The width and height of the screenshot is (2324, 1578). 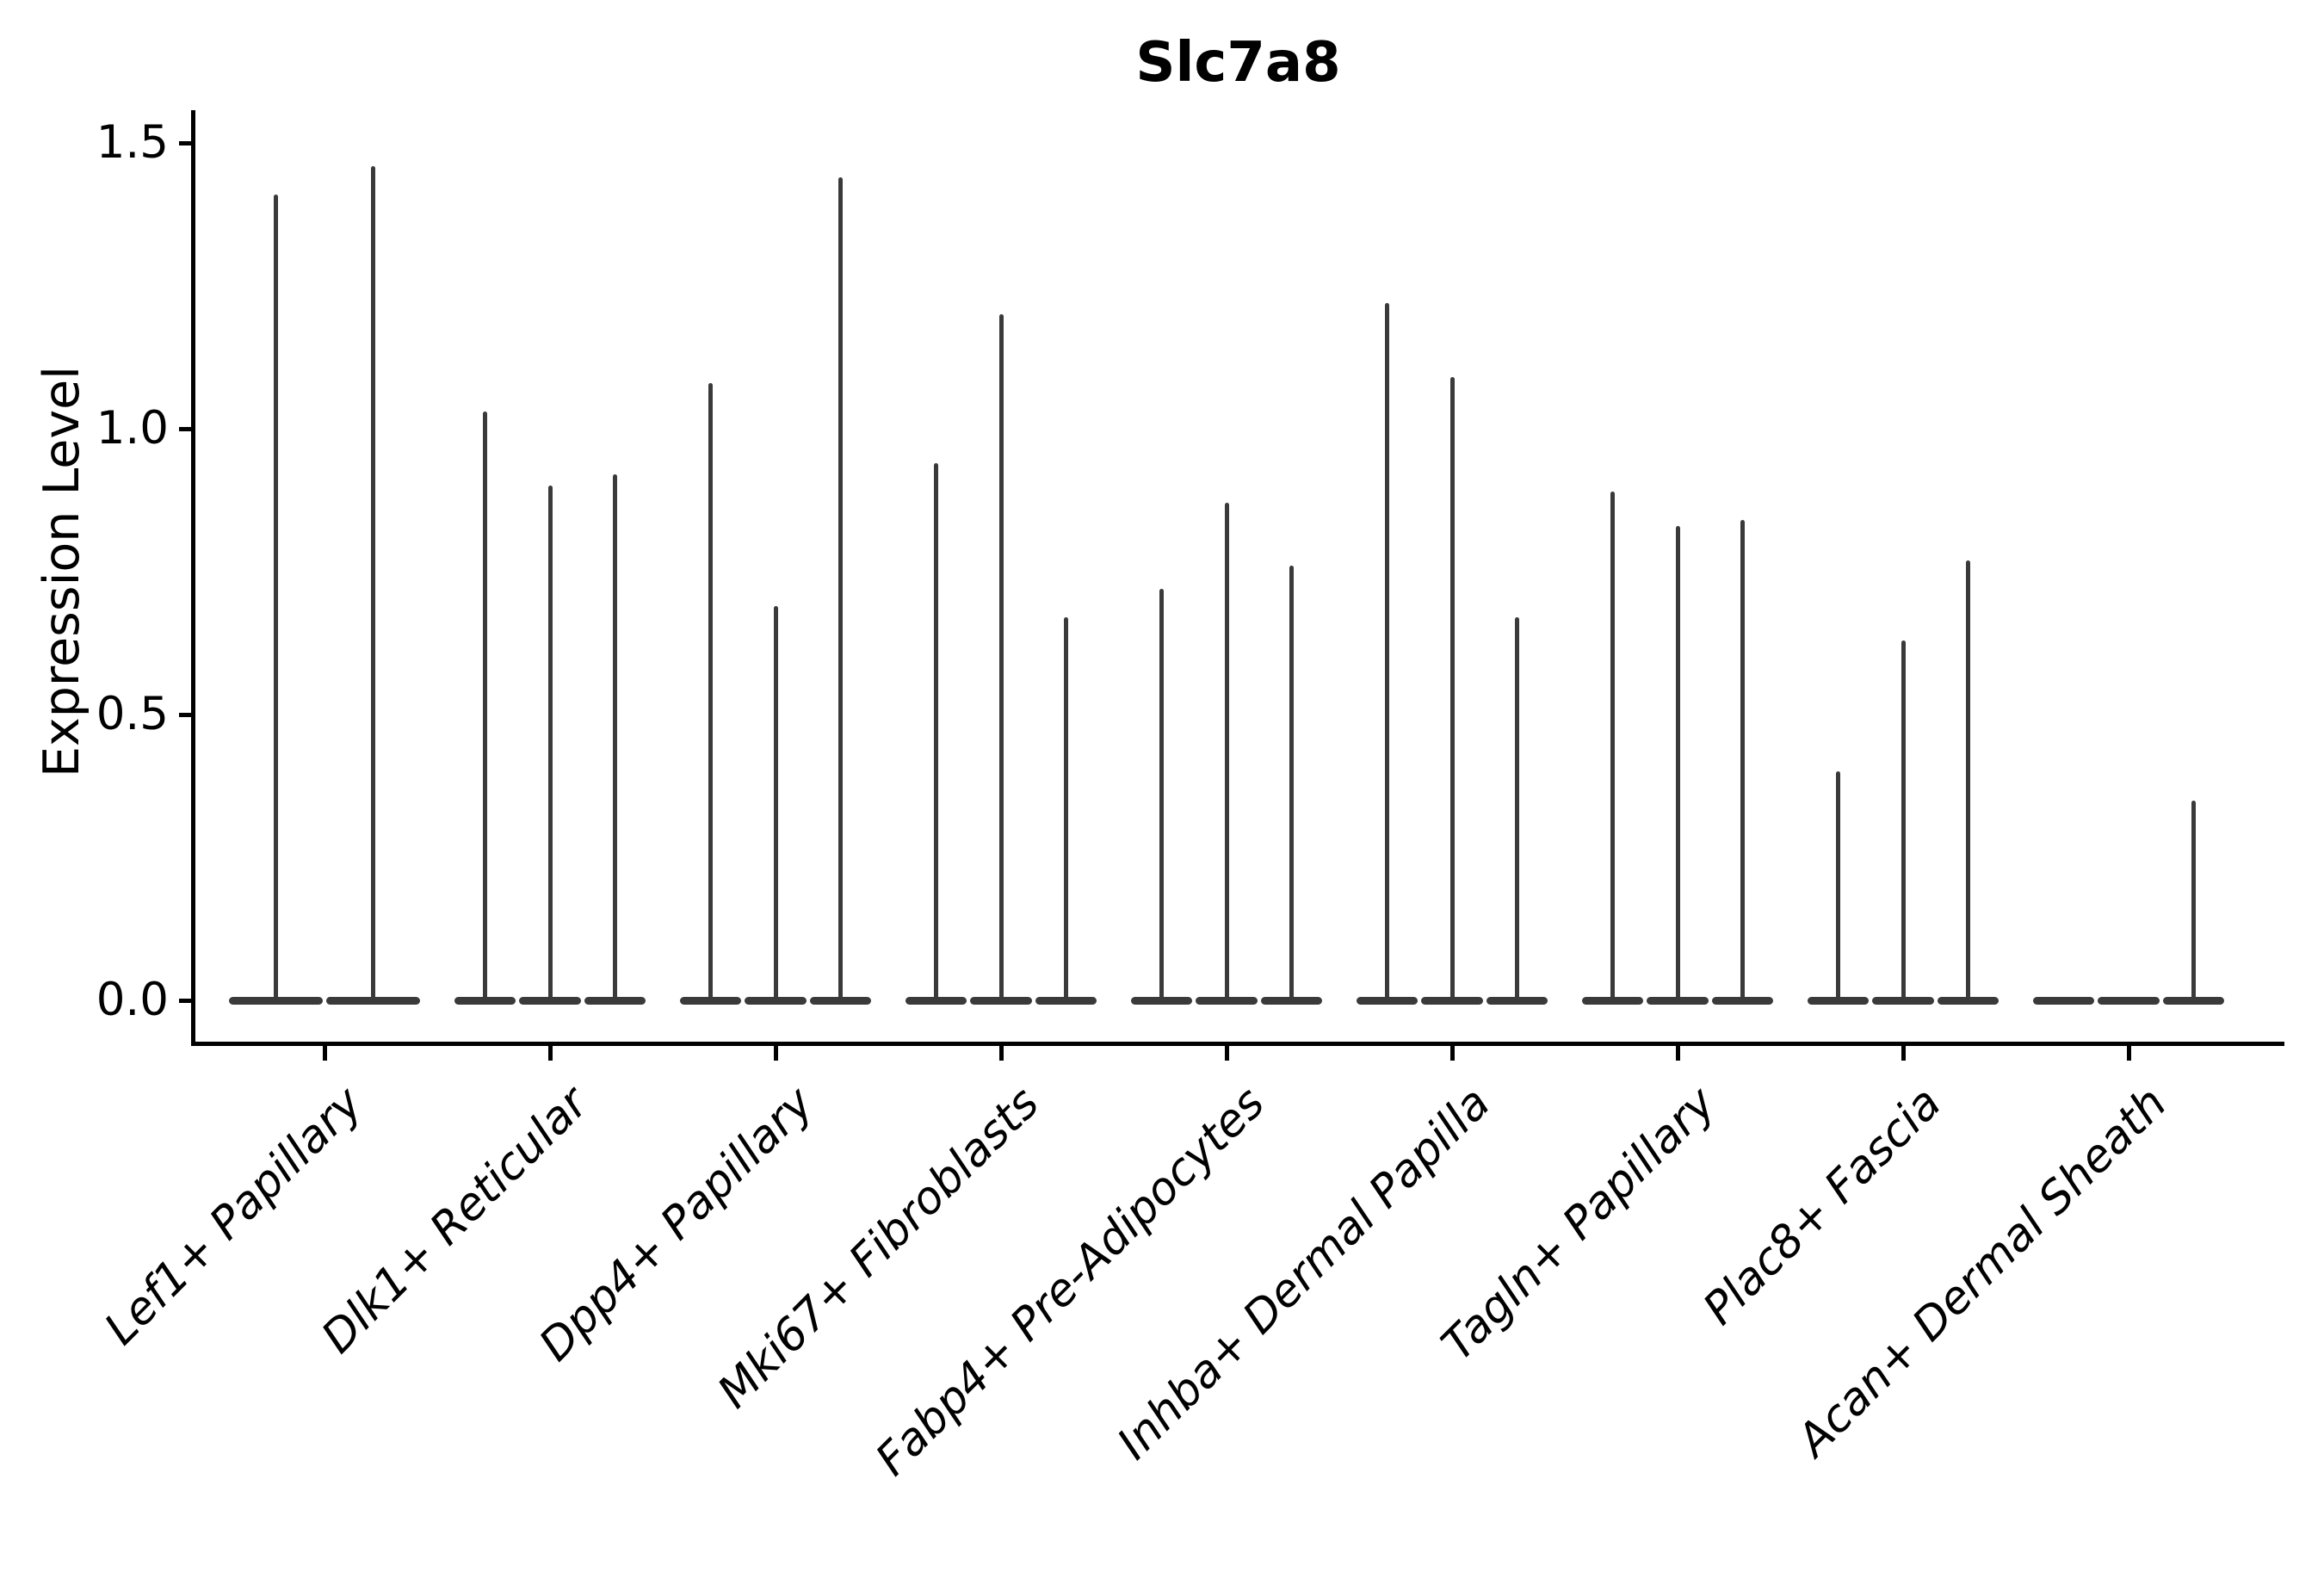 What do you see at coordinates (132, 143) in the screenshot?
I see `y-tick-label: 1.5` at bounding box center [132, 143].